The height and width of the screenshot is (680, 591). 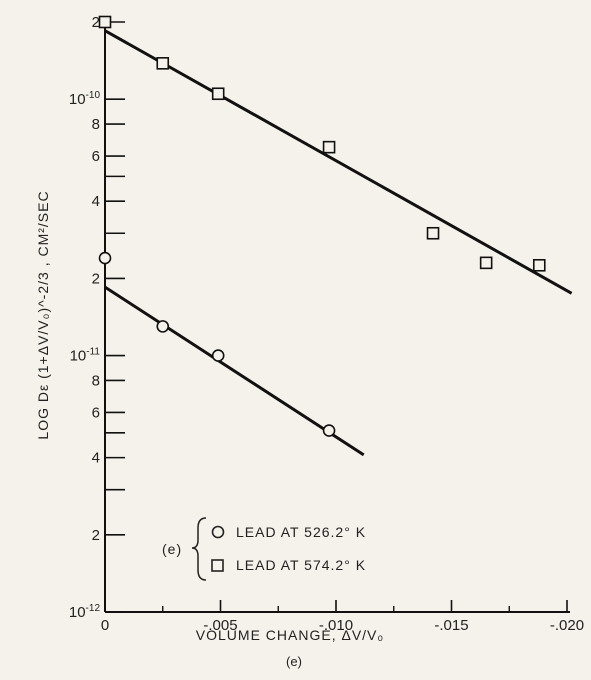 I want to click on y-axis-title: LOG Dε (1+ΔV/V₀)^-2/3 , CM²/SEC, so click(x=43, y=314).